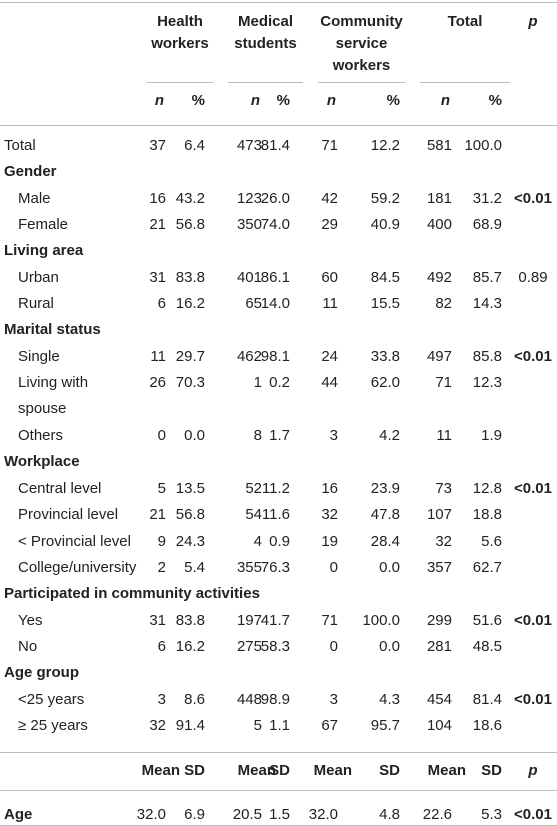  Describe the element at coordinates (41, 435) in the screenshot. I see `row-label: Others` at that location.